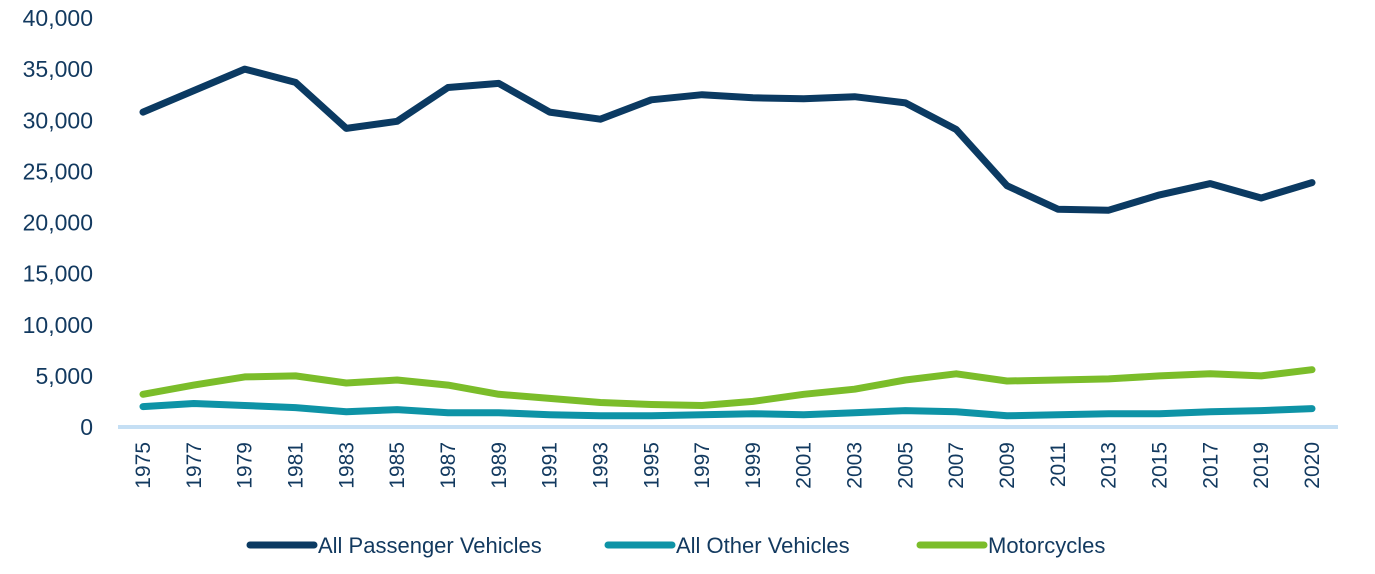  What do you see at coordinates (804, 465) in the screenshot?
I see `x-tick-label: 2001` at bounding box center [804, 465].